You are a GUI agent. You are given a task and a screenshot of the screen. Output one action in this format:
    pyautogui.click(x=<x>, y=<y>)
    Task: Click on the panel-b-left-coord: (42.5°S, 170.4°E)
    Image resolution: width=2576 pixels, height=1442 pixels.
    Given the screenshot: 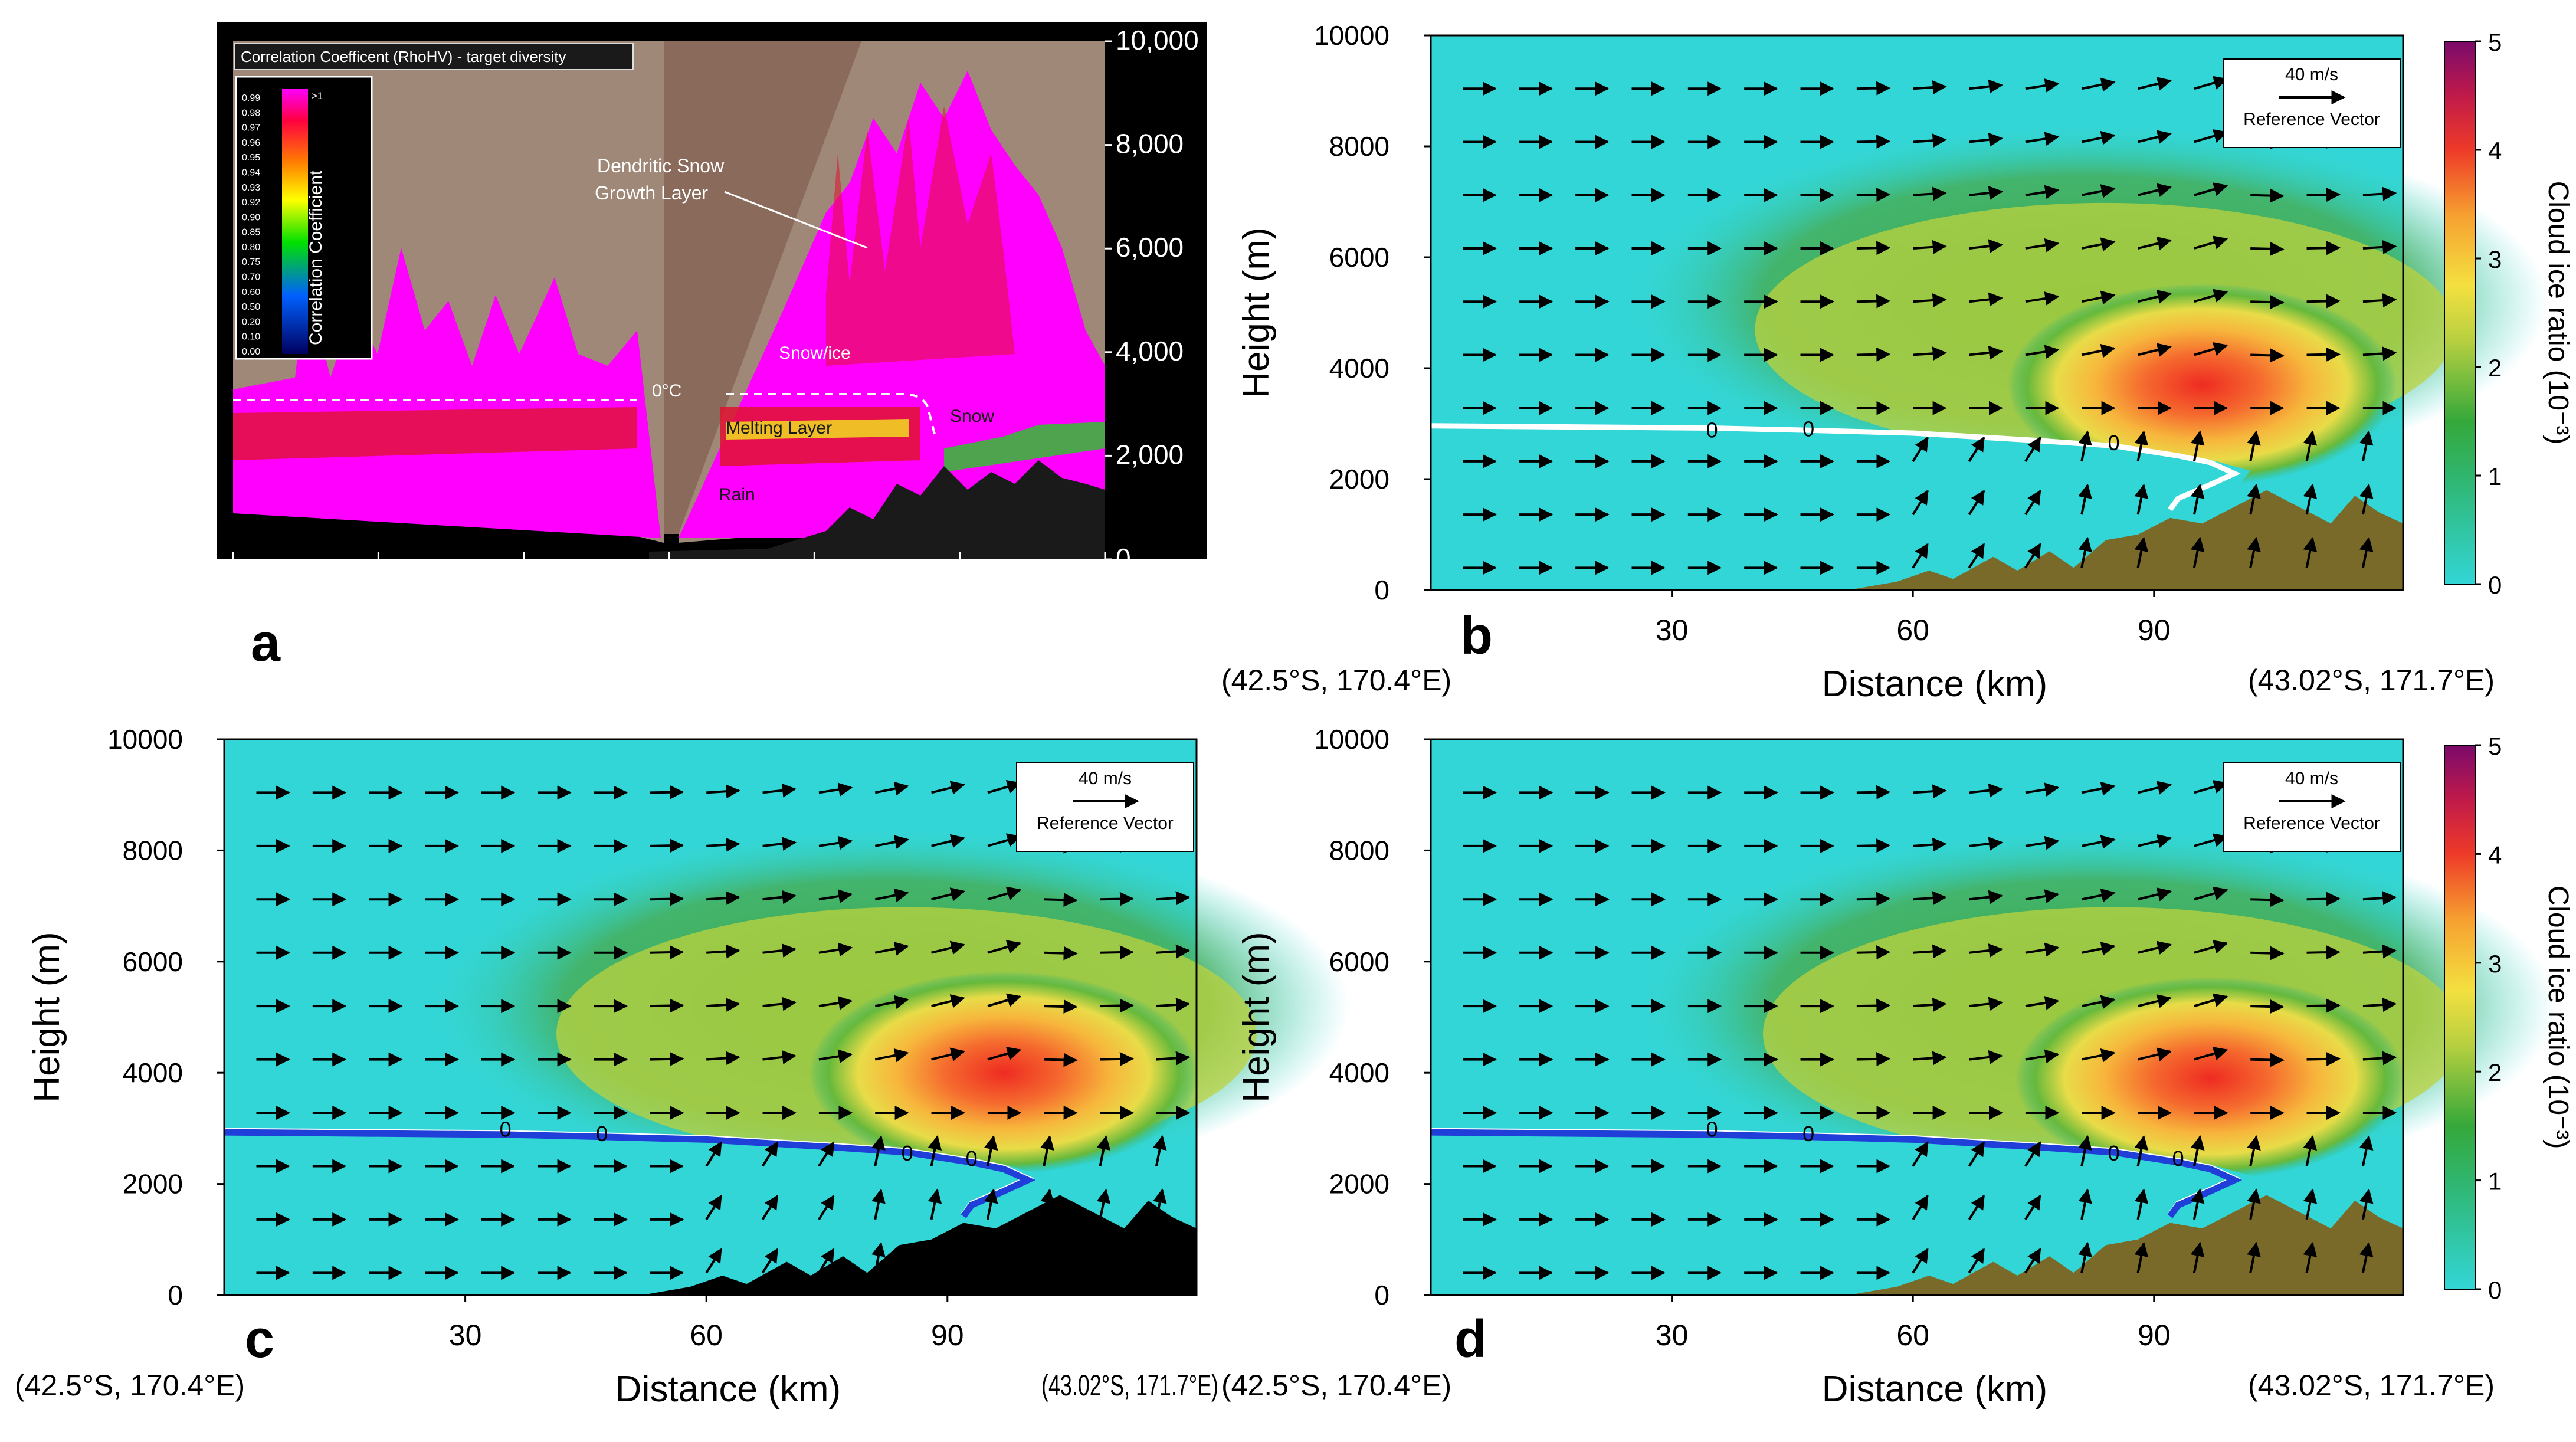 What is the action you would take?
    pyautogui.click(x=1336, y=680)
    